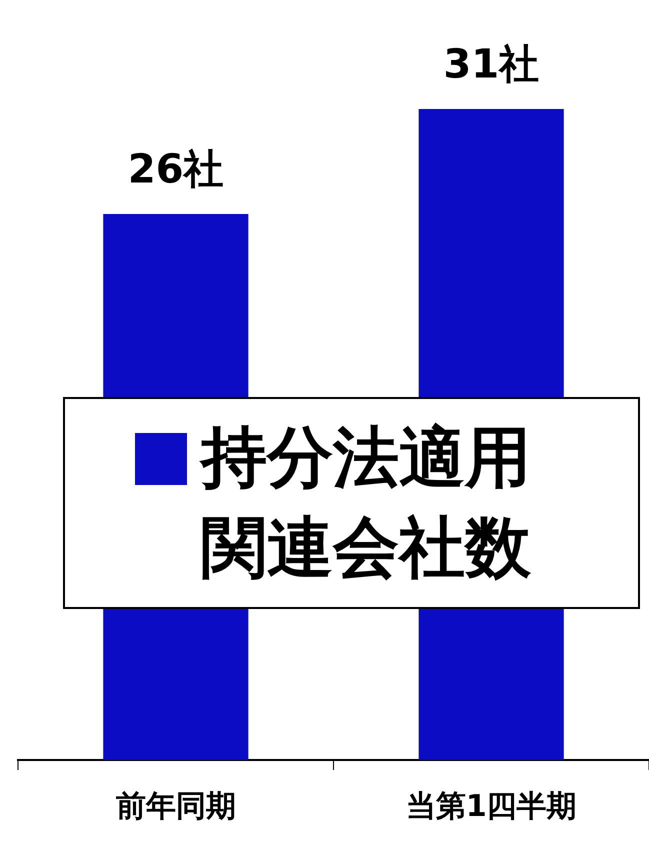 Image resolution: width=649 pixels, height=851 pixels. What do you see at coordinates (176, 806) in the screenshot?
I see `x-tick-label: 前年同期` at bounding box center [176, 806].